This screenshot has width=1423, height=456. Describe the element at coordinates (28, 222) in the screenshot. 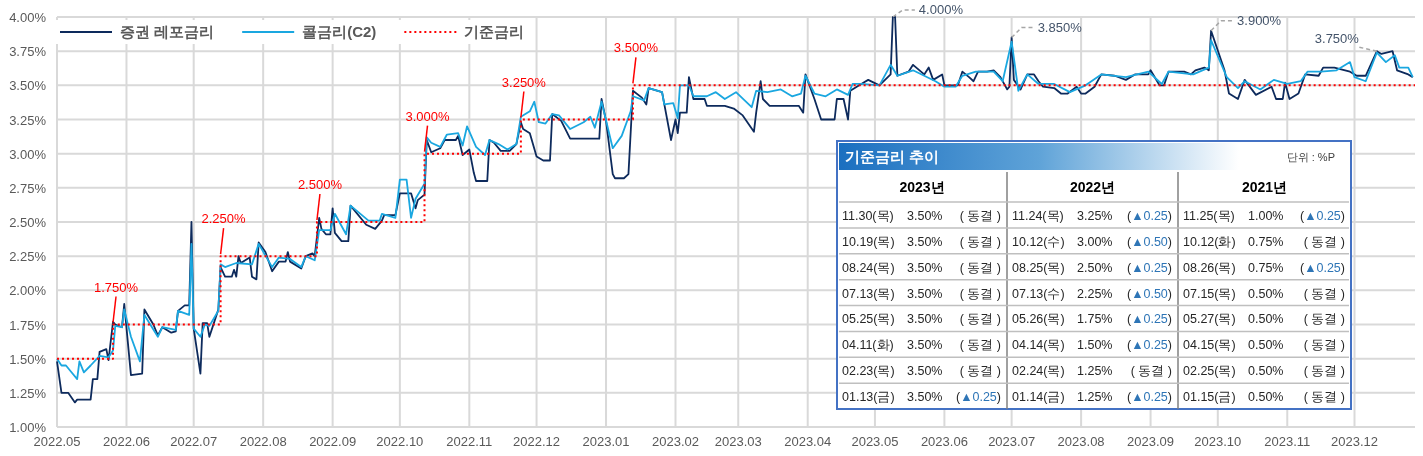

I see `y-tick-label: 2.50%` at that location.